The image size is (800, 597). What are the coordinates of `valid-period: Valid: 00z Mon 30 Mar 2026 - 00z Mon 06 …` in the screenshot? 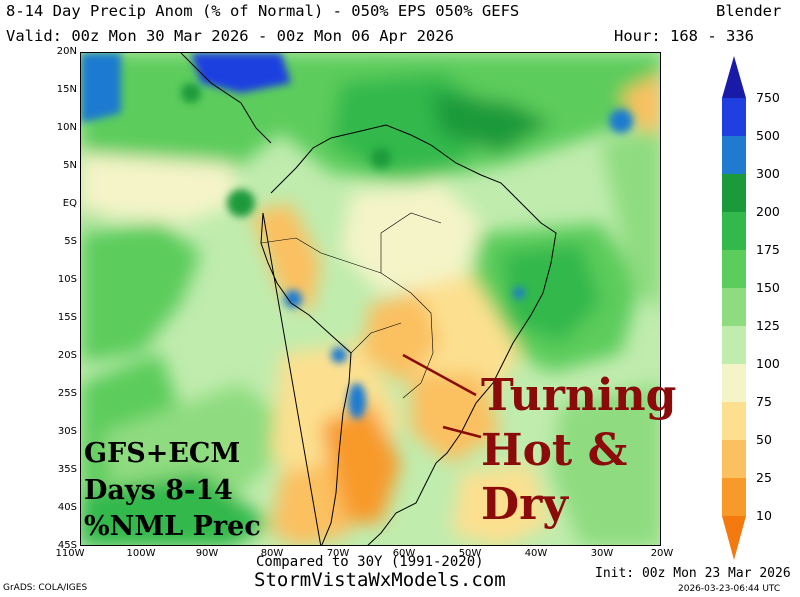 It's located at (230, 36).